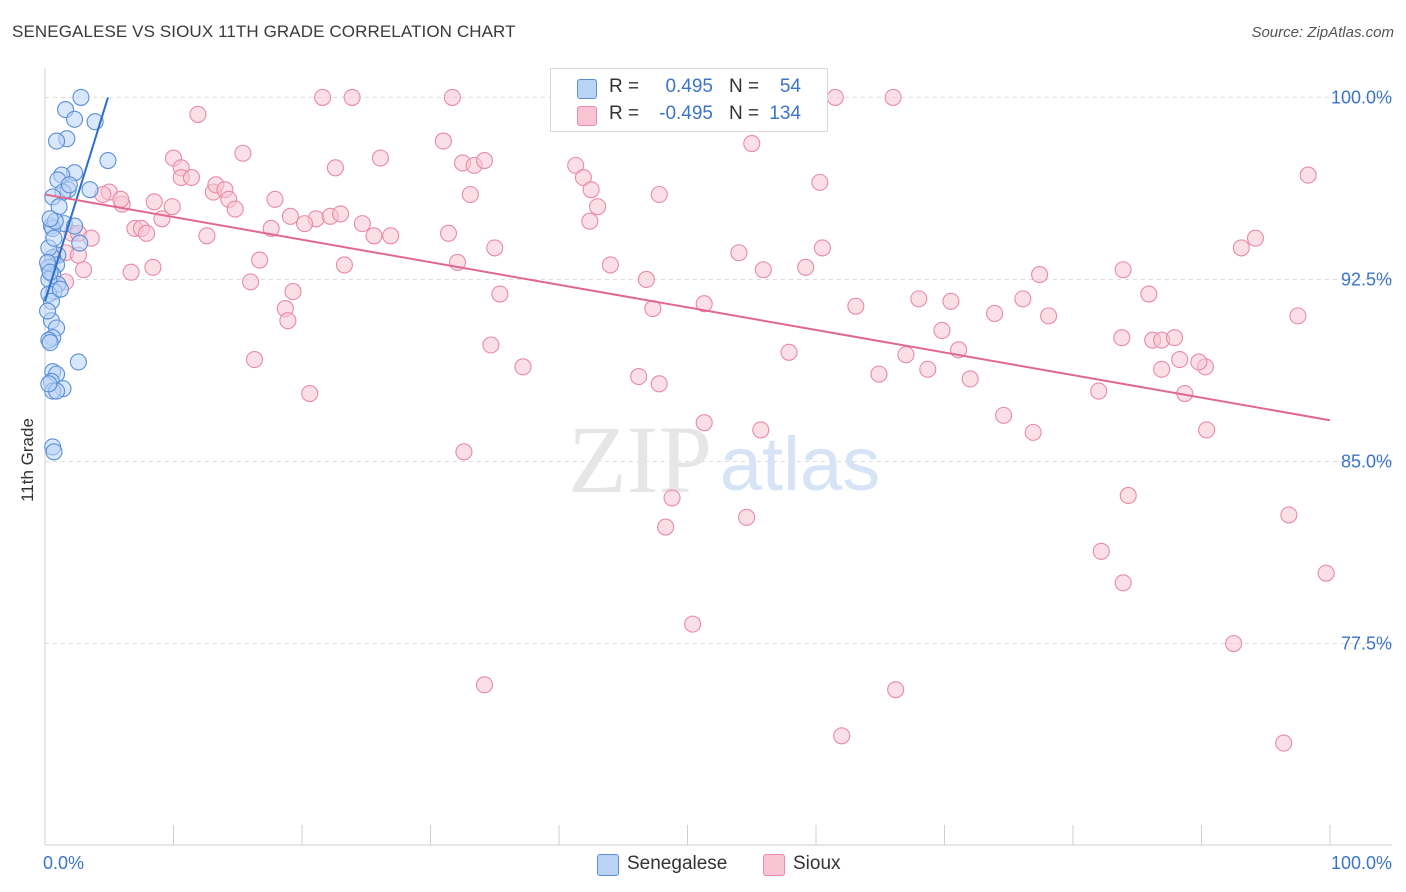  What do you see at coordinates (640, 459) in the screenshot?
I see `watermark-zip: ZIP` at bounding box center [640, 459].